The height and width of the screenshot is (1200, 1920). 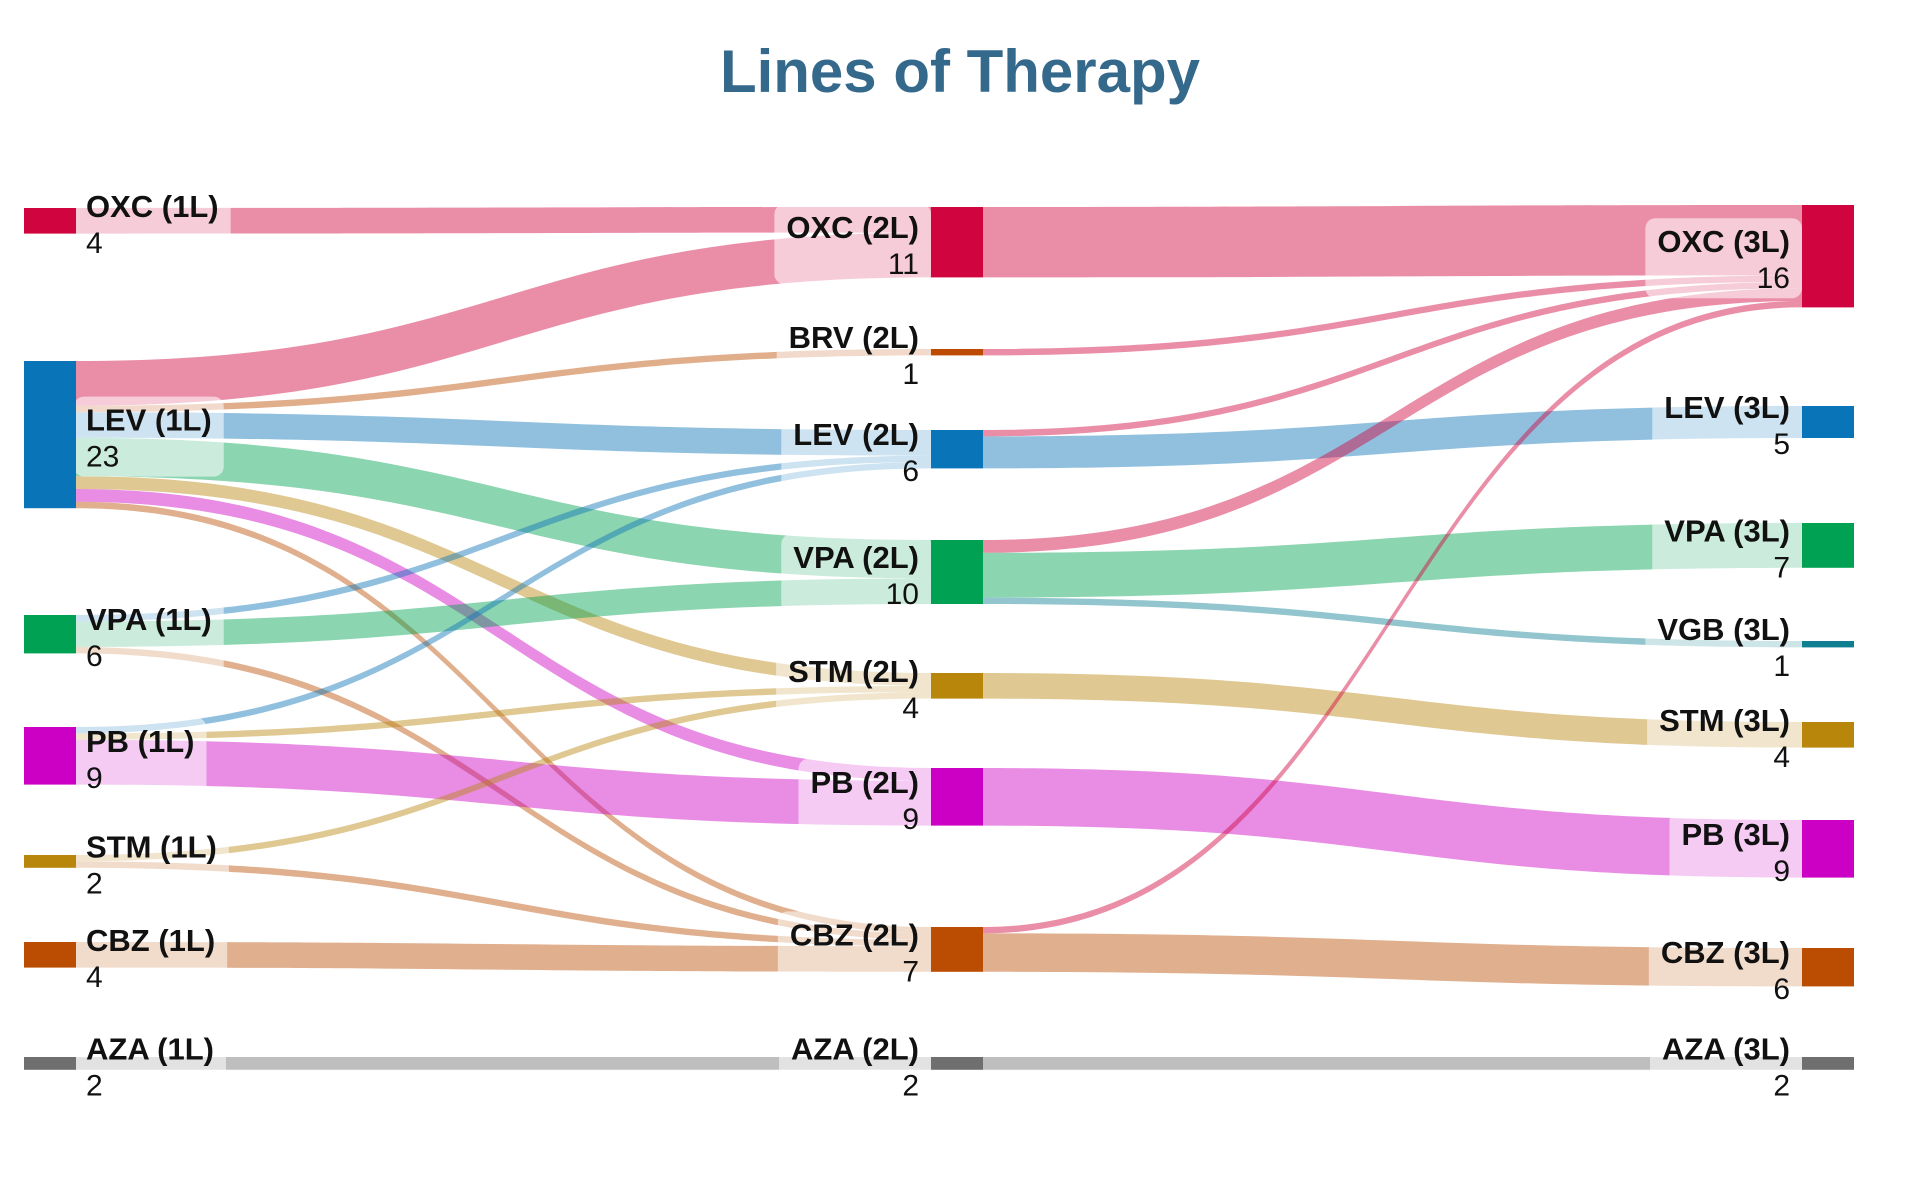 I want to click on sankey-node-CBZ1, so click(x=50, y=955).